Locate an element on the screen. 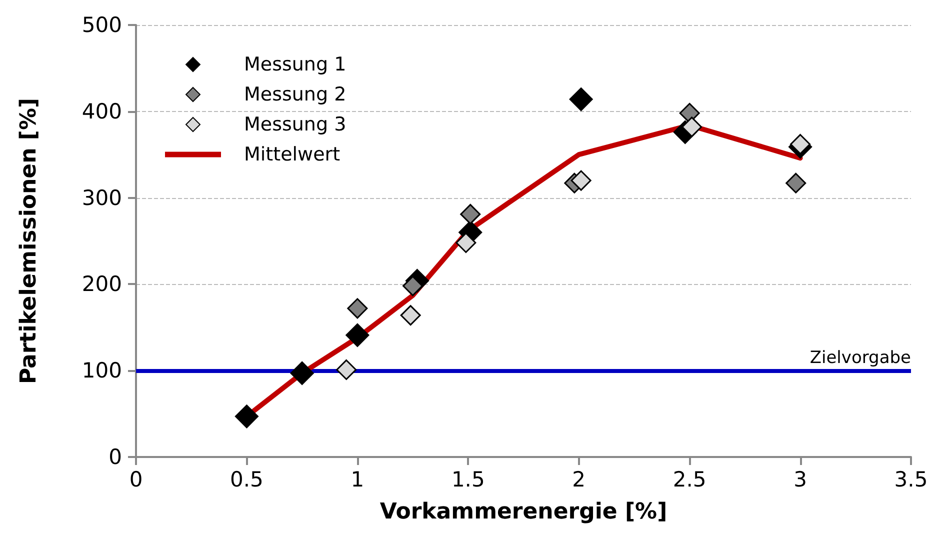 The image size is (933, 546). y-tick-label: 200 is located at coordinates (102, 284).